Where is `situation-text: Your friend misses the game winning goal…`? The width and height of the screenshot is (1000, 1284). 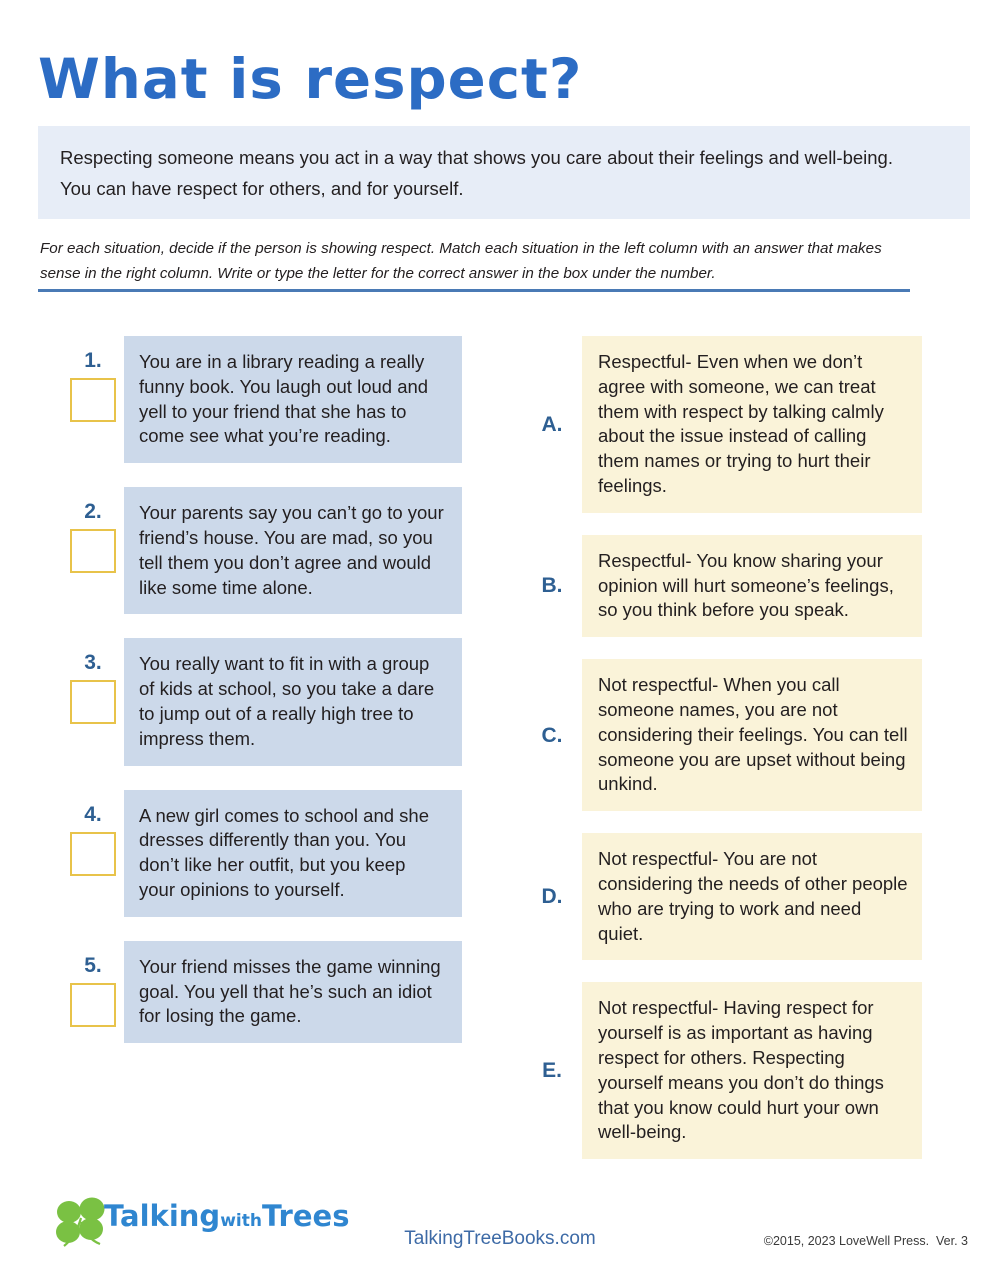
situation-text: Your friend misses the game winning goal… is located at coordinates (293, 992).